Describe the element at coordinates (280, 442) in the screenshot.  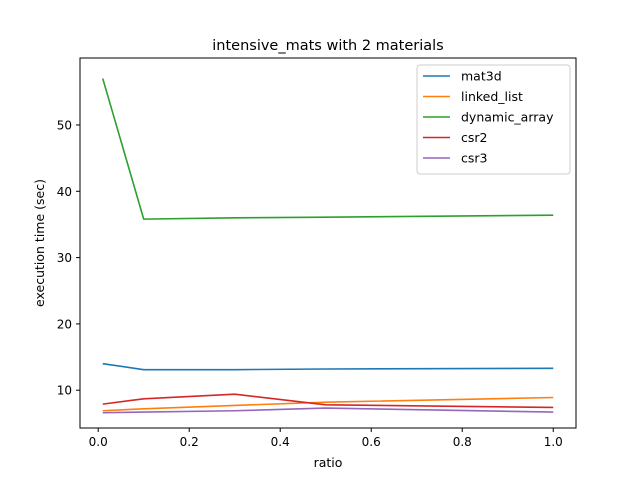
I see `x-tick-label: 0.4` at that location.